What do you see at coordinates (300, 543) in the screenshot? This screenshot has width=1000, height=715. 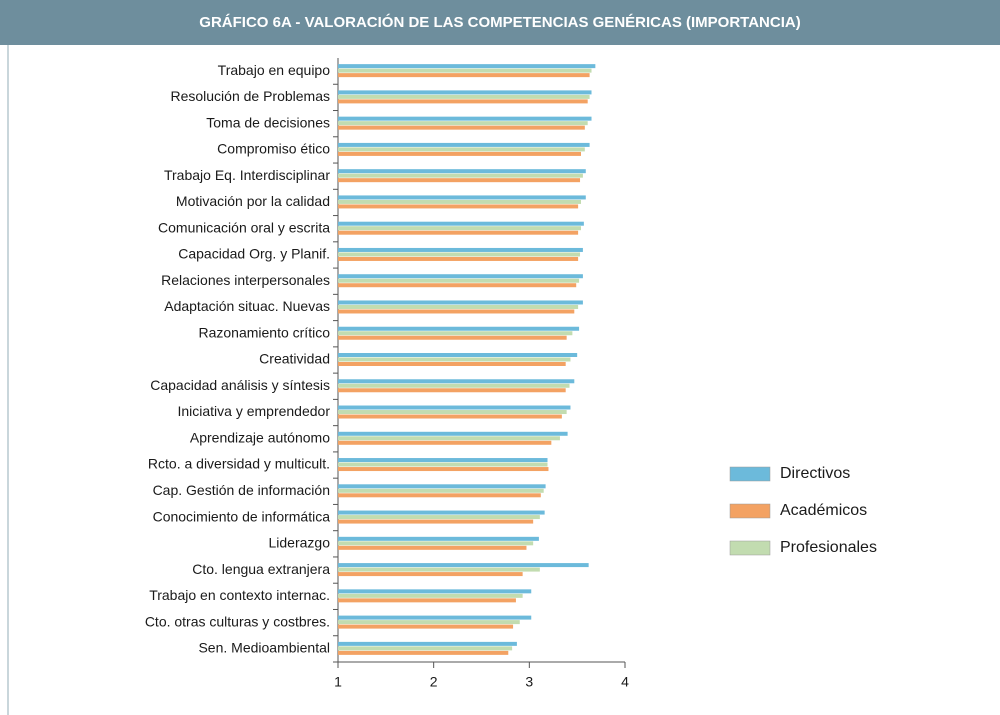 I see `y-tick-label: Liderazgo` at bounding box center [300, 543].